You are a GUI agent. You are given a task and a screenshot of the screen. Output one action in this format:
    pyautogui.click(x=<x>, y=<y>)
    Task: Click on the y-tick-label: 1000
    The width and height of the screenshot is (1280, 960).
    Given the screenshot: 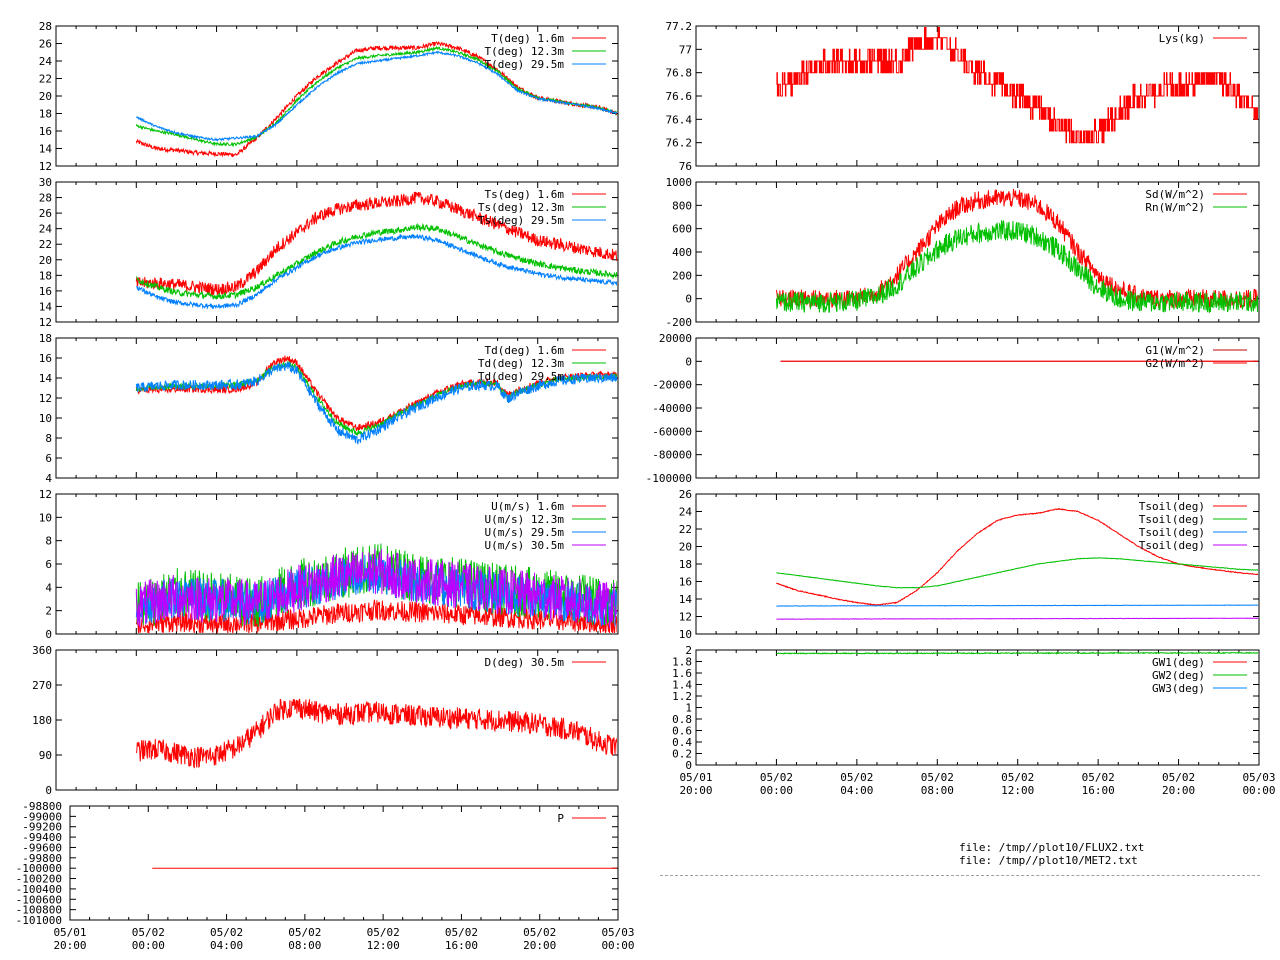 What is the action you would take?
    pyautogui.click(x=679, y=182)
    